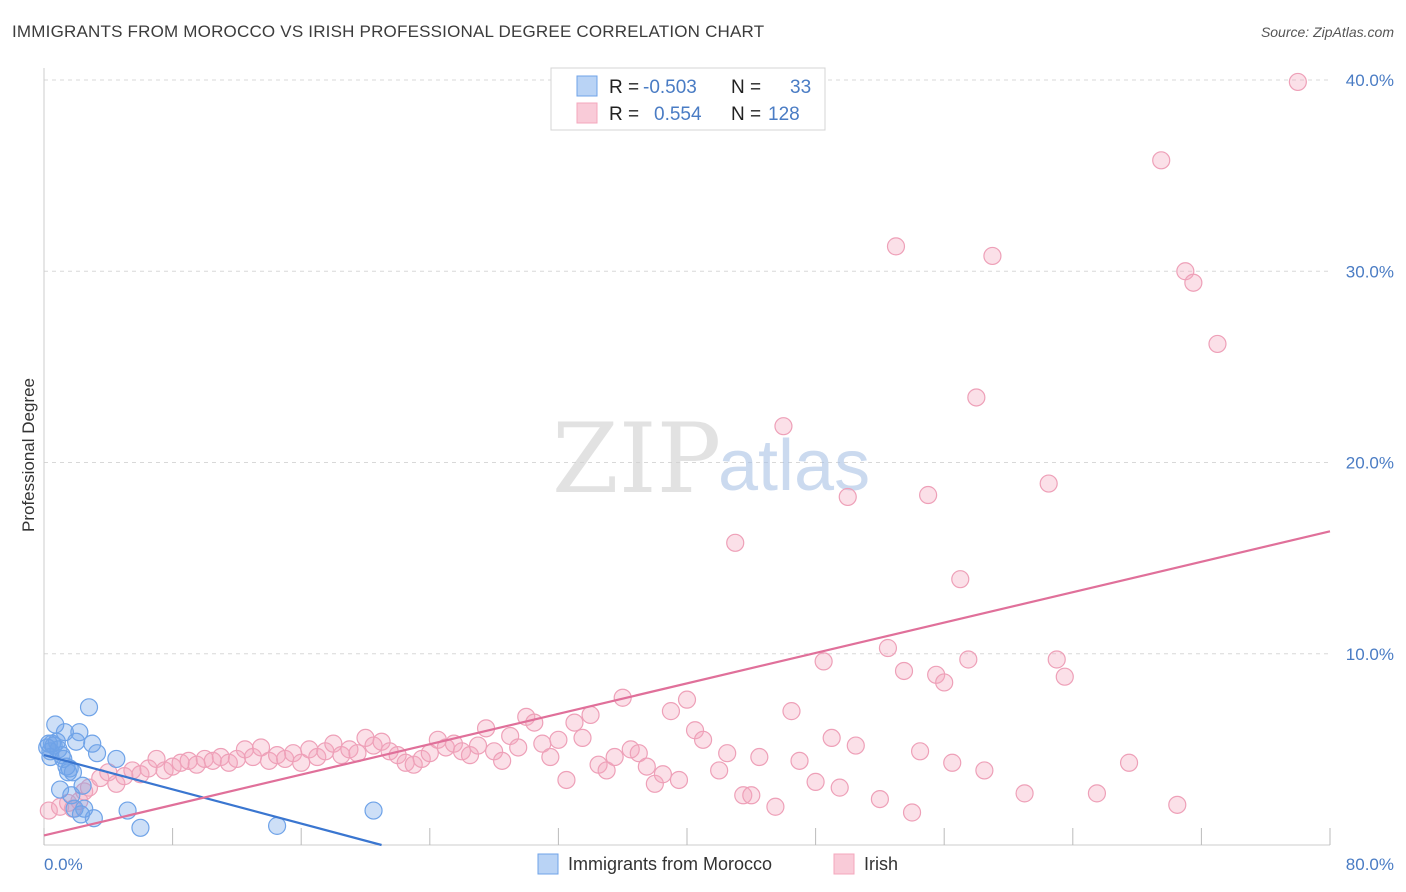 The image size is (1406, 892). I want to click on x-tick-labels: 0.0% 80.0%, so click(719, 864).